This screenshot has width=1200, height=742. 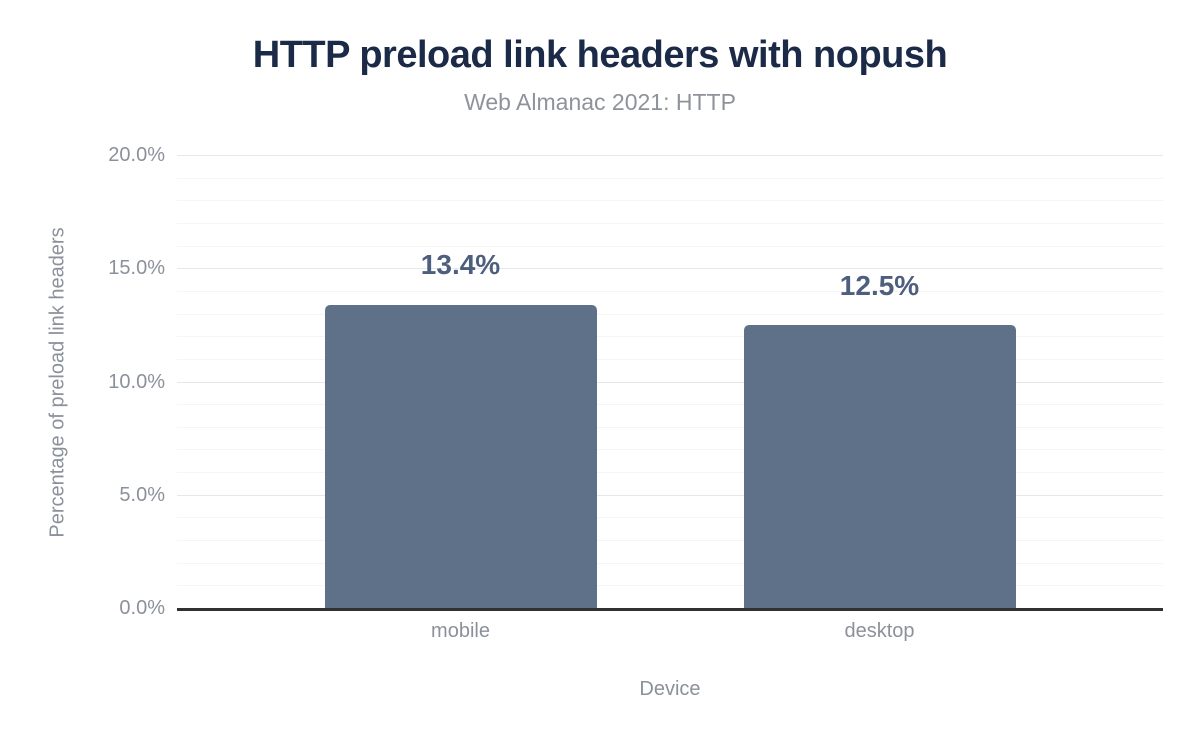 What do you see at coordinates (879, 285) in the screenshot?
I see `value-label-desktop: 12.5%` at bounding box center [879, 285].